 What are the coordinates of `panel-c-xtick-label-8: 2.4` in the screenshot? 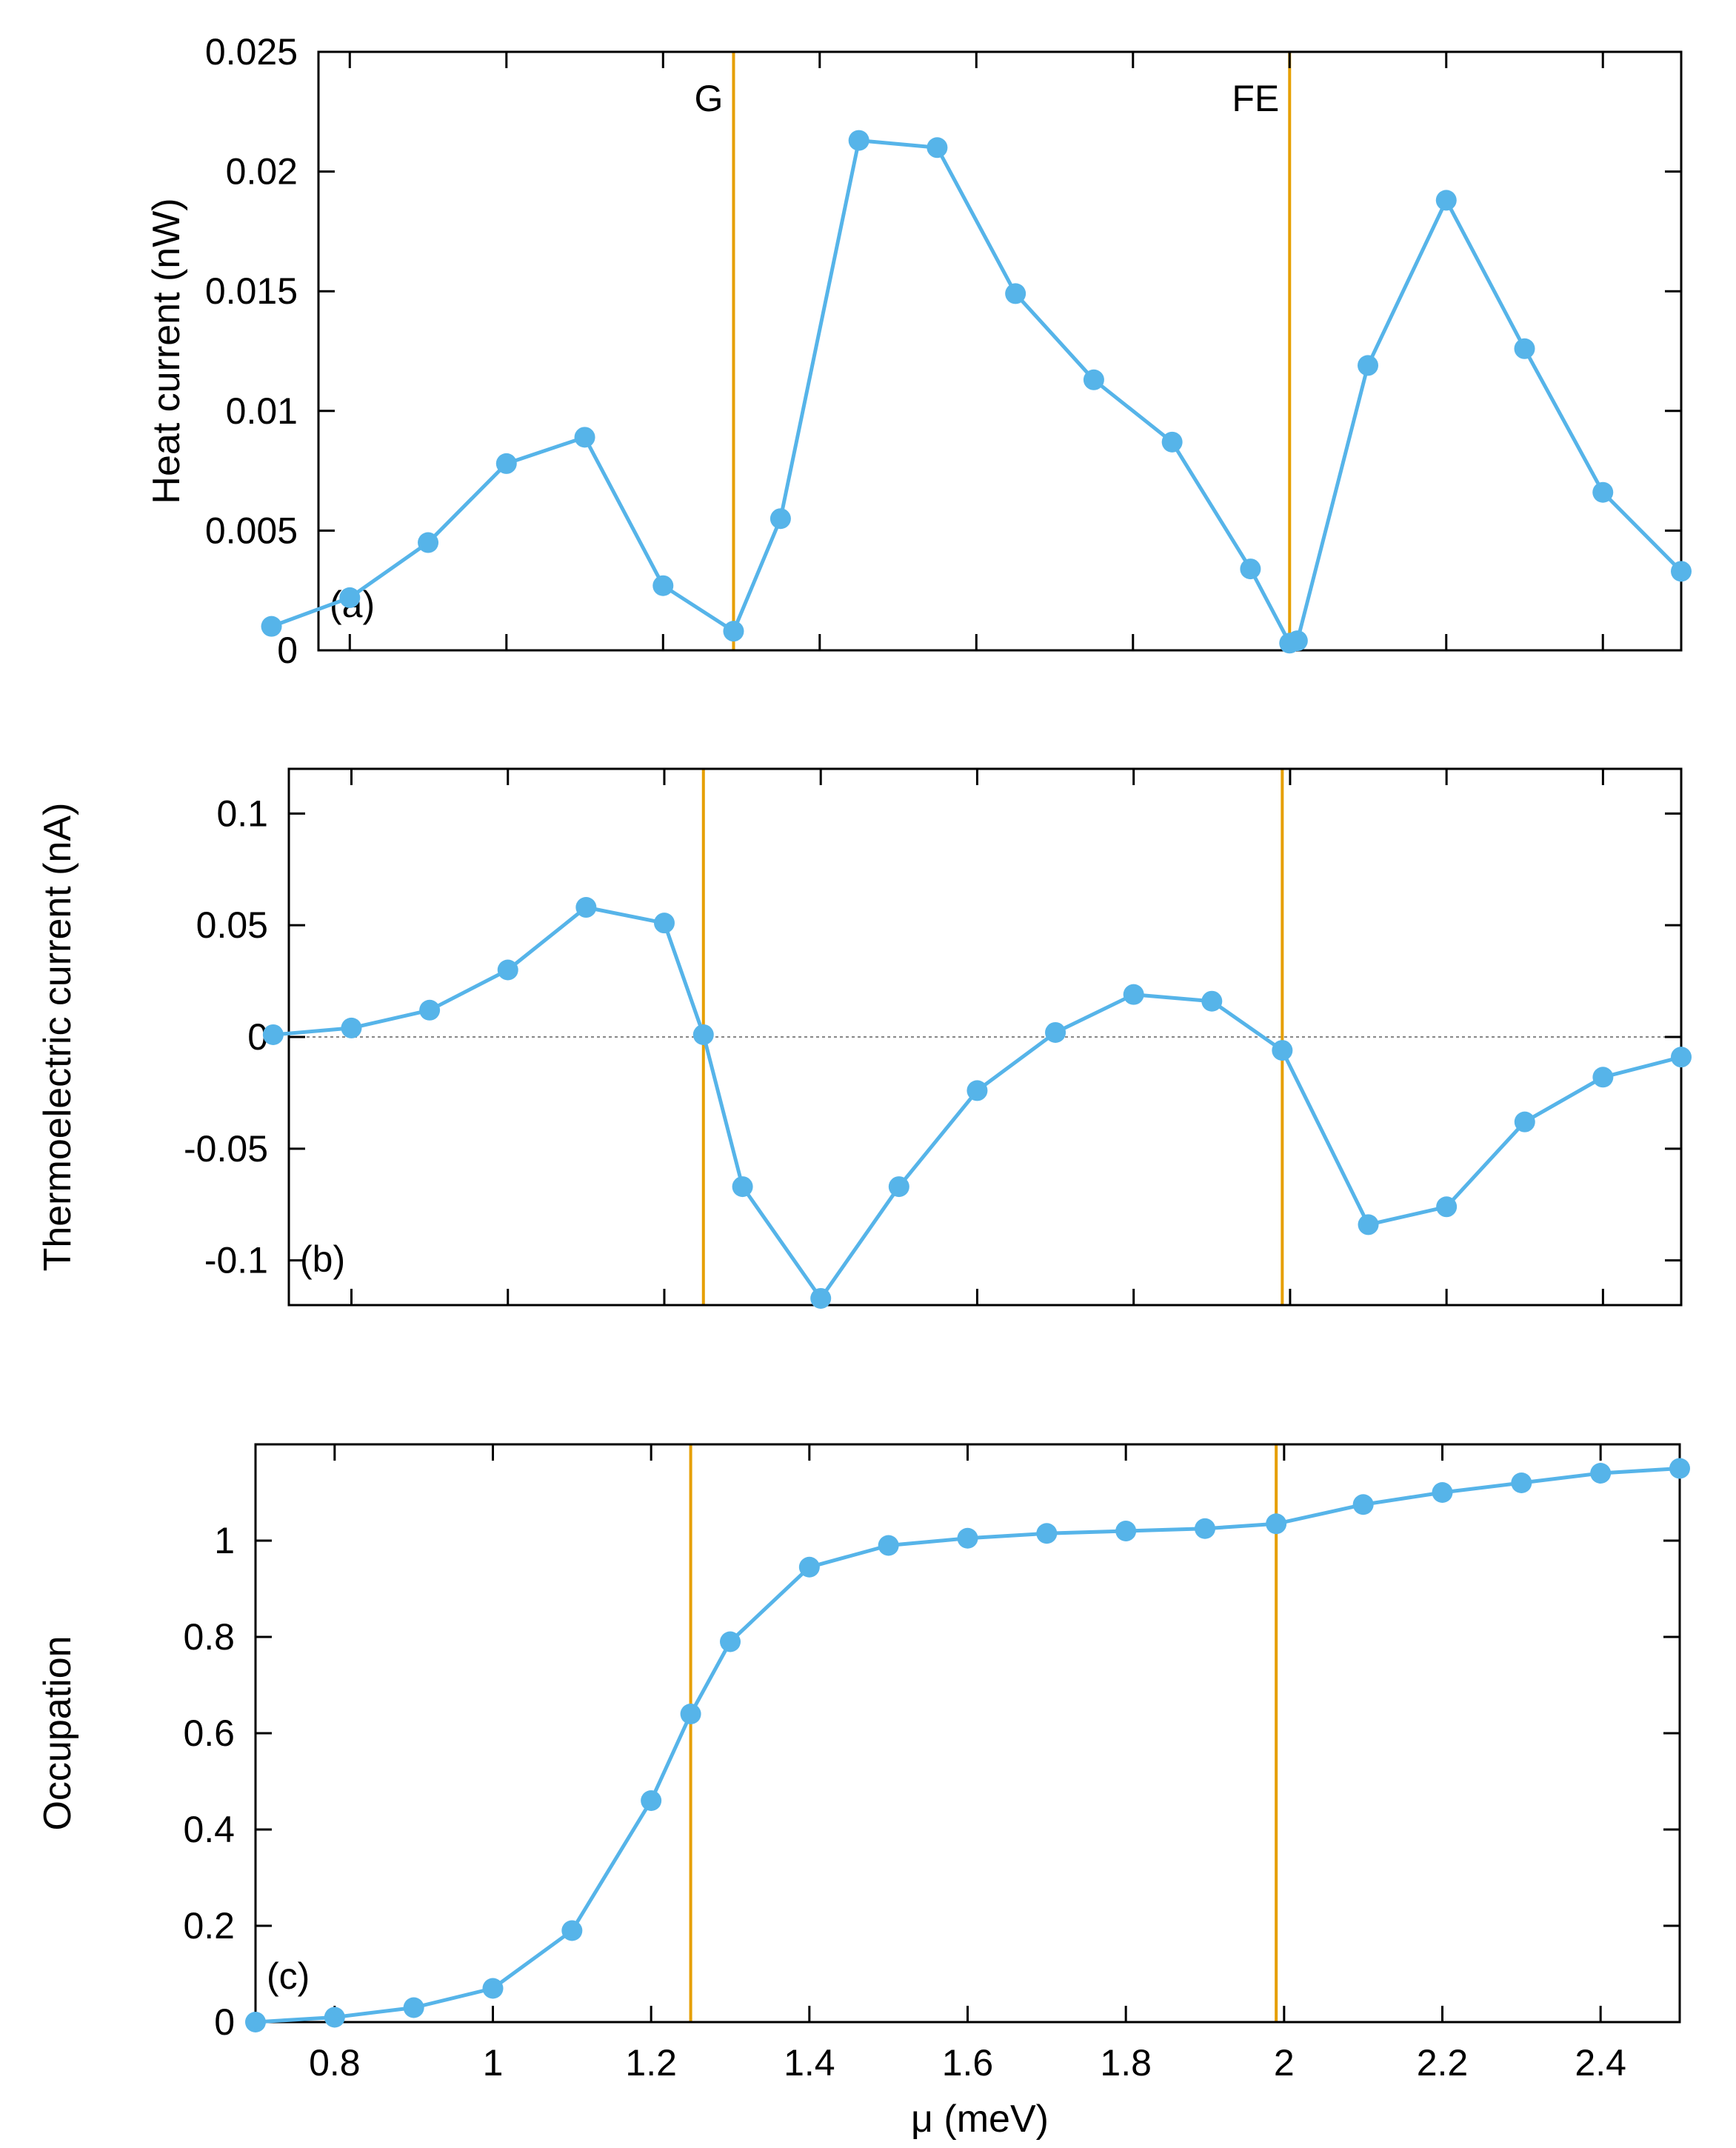 It's located at (1601, 2063).